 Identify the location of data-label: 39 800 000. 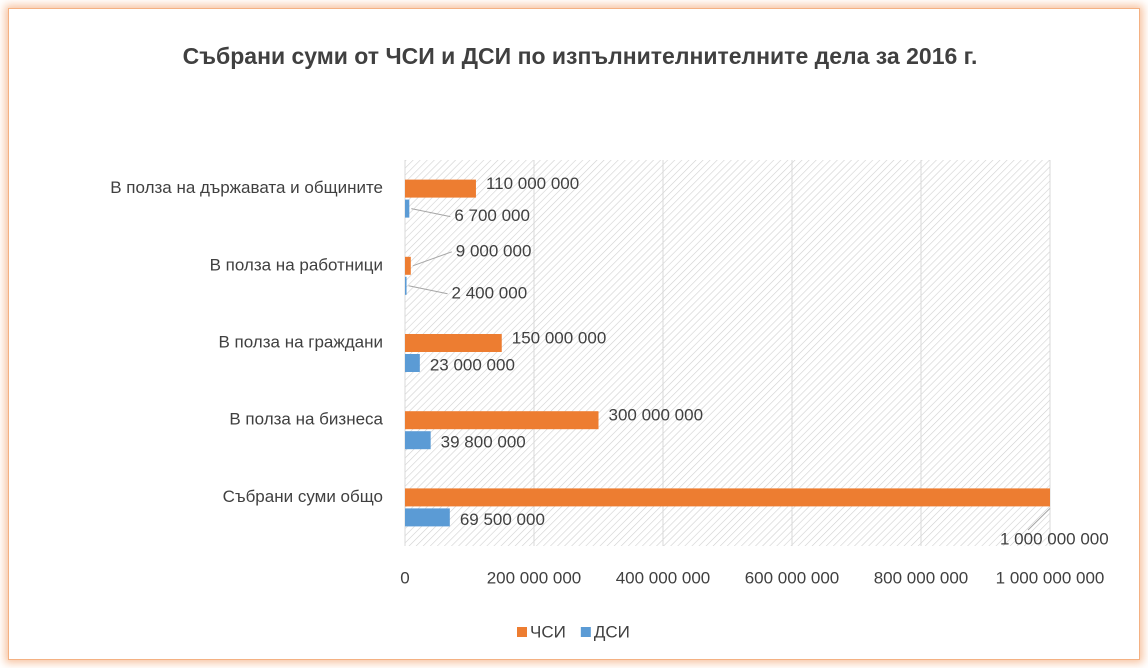
(483, 442).